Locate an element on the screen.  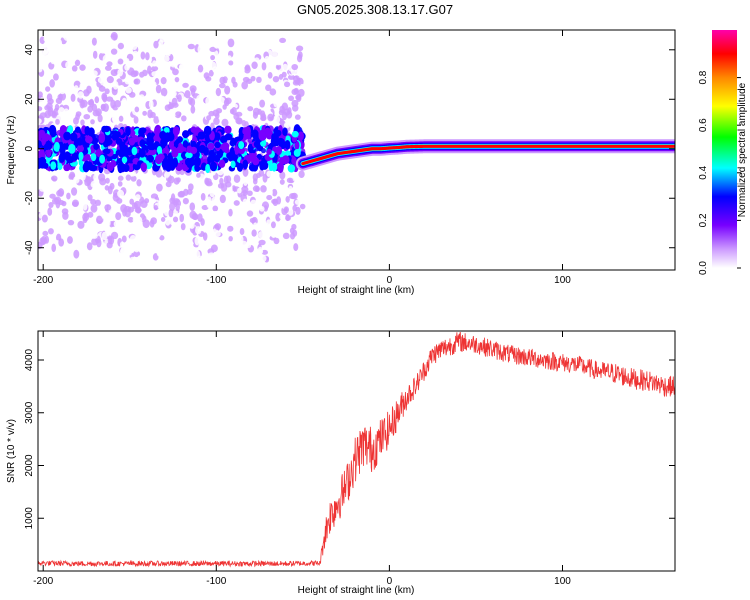
spectrogram-x-tick-label: -200 is located at coordinates (43, 280).